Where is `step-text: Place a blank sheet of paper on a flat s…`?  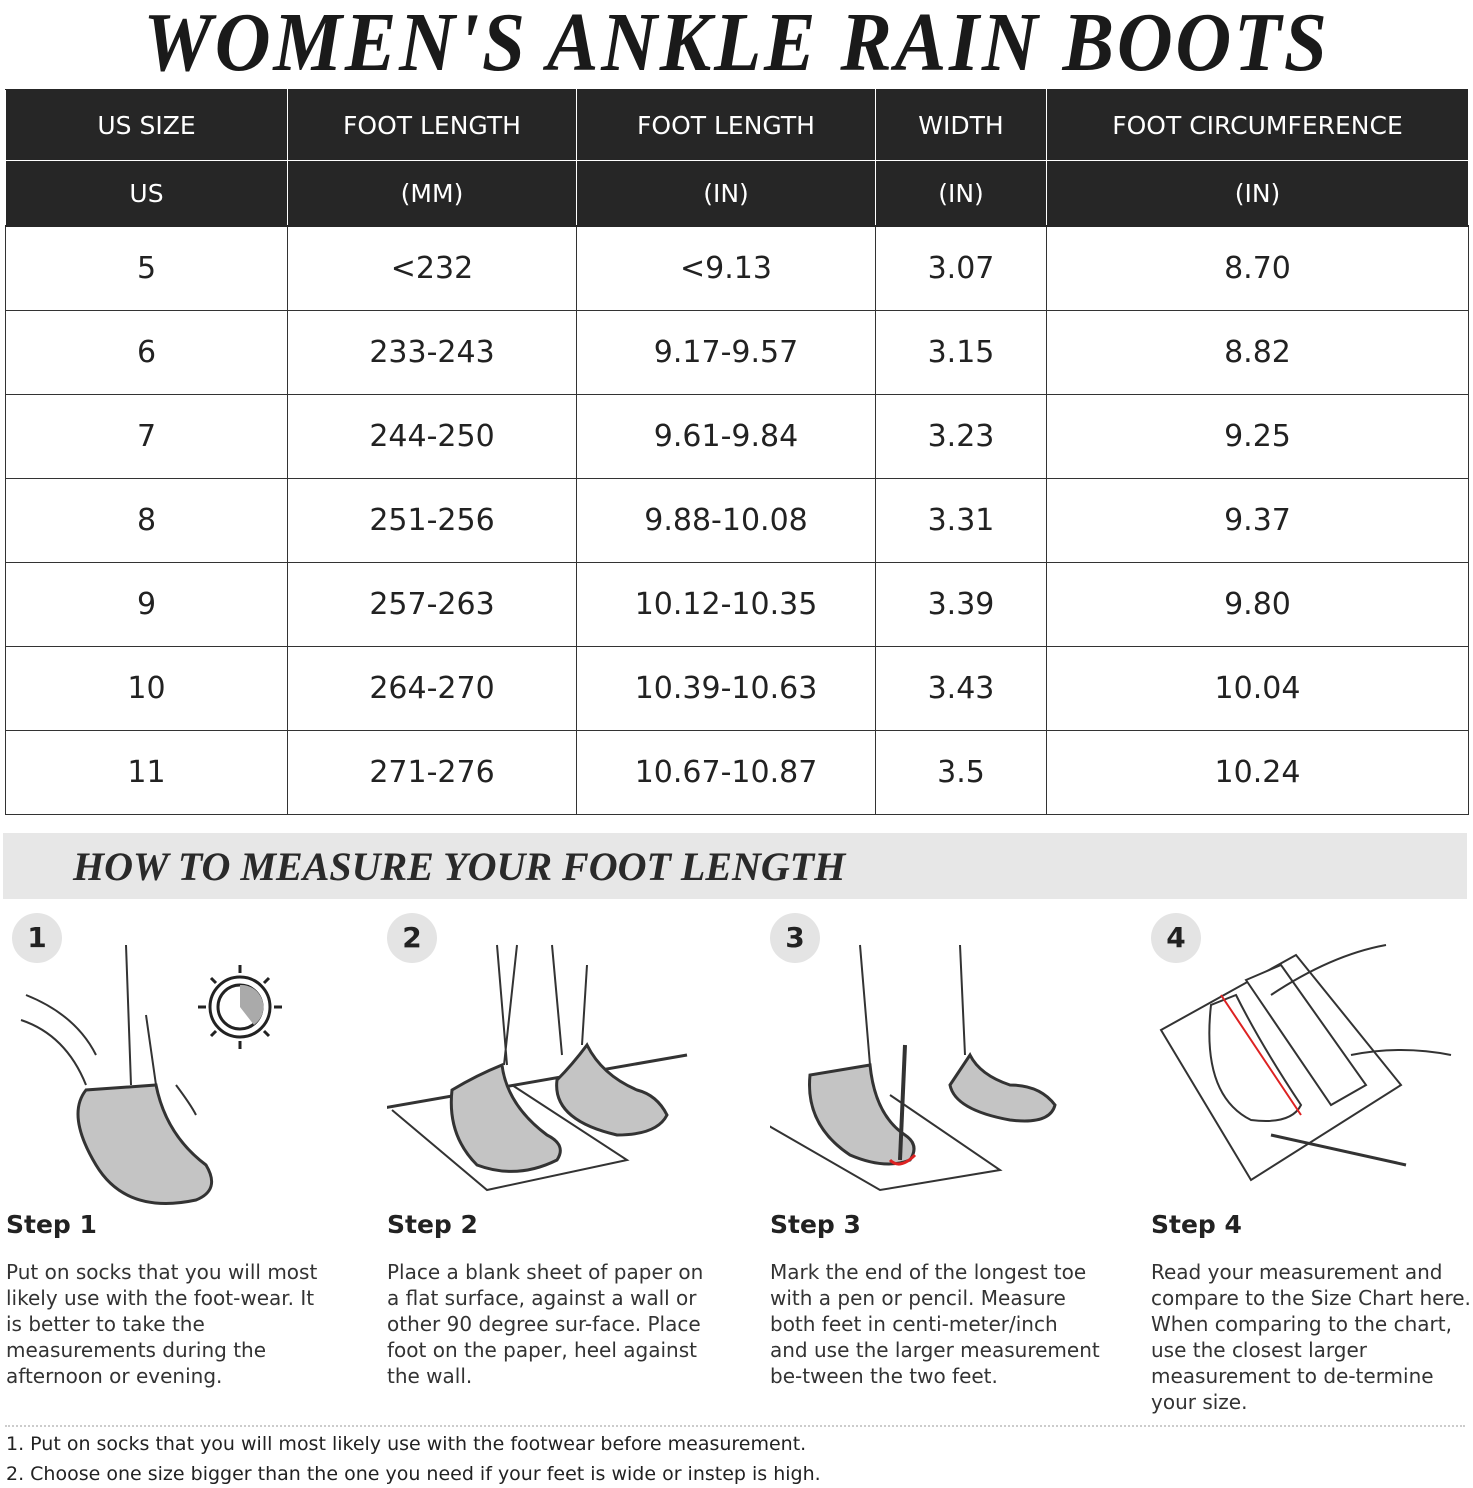
step-text: Place a blank sheet of paper on a flat s… is located at coordinates (545, 1324).